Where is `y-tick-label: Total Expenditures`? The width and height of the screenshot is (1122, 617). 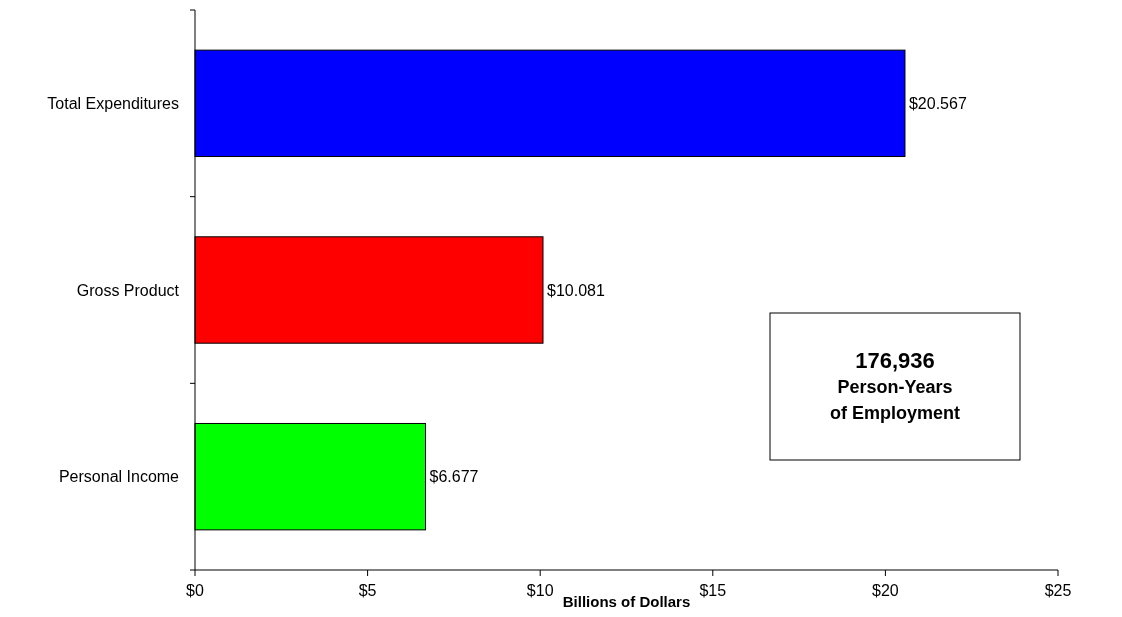 y-tick-label: Total Expenditures is located at coordinates (113, 103).